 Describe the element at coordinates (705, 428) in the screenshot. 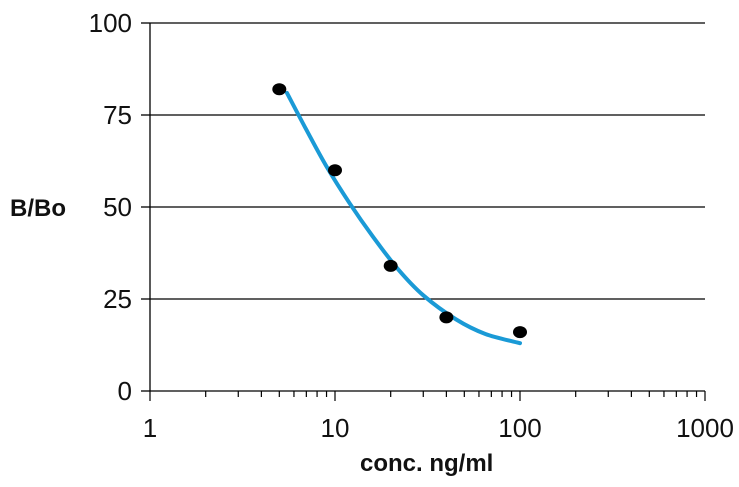

I see `x-tick-label: 1000` at that location.